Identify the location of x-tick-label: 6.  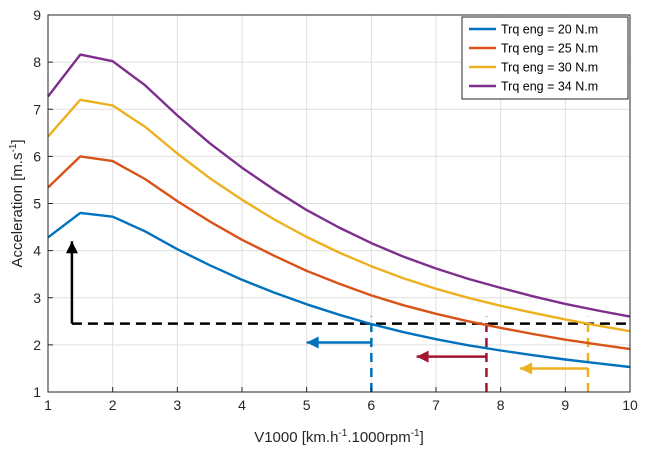
(371, 405).